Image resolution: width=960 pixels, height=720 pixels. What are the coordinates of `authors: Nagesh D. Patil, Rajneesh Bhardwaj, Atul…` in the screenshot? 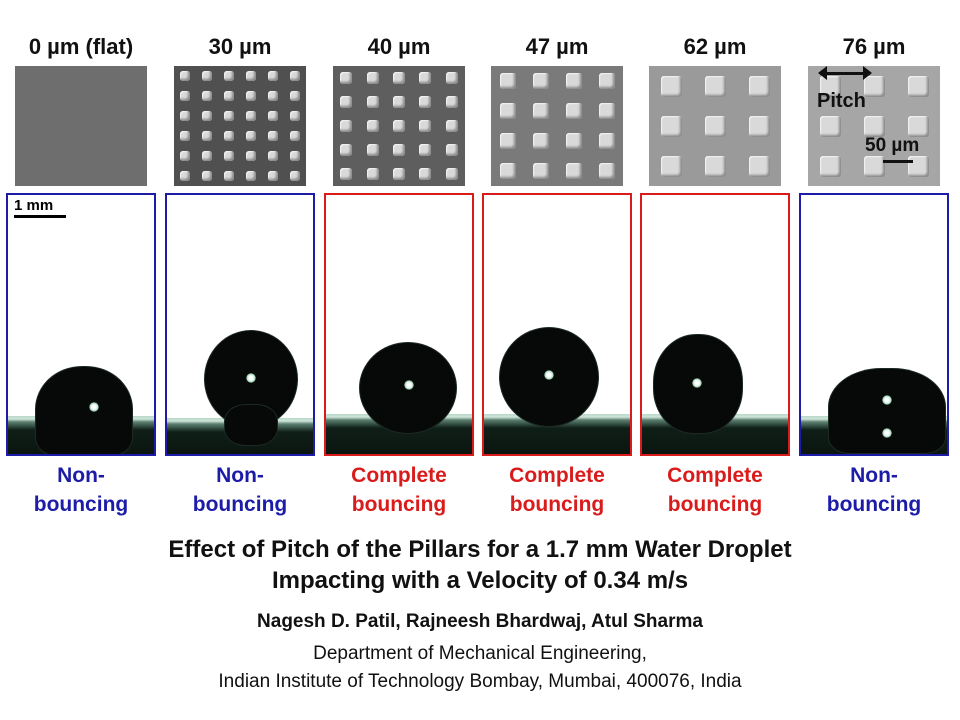 It's located at (480, 621).